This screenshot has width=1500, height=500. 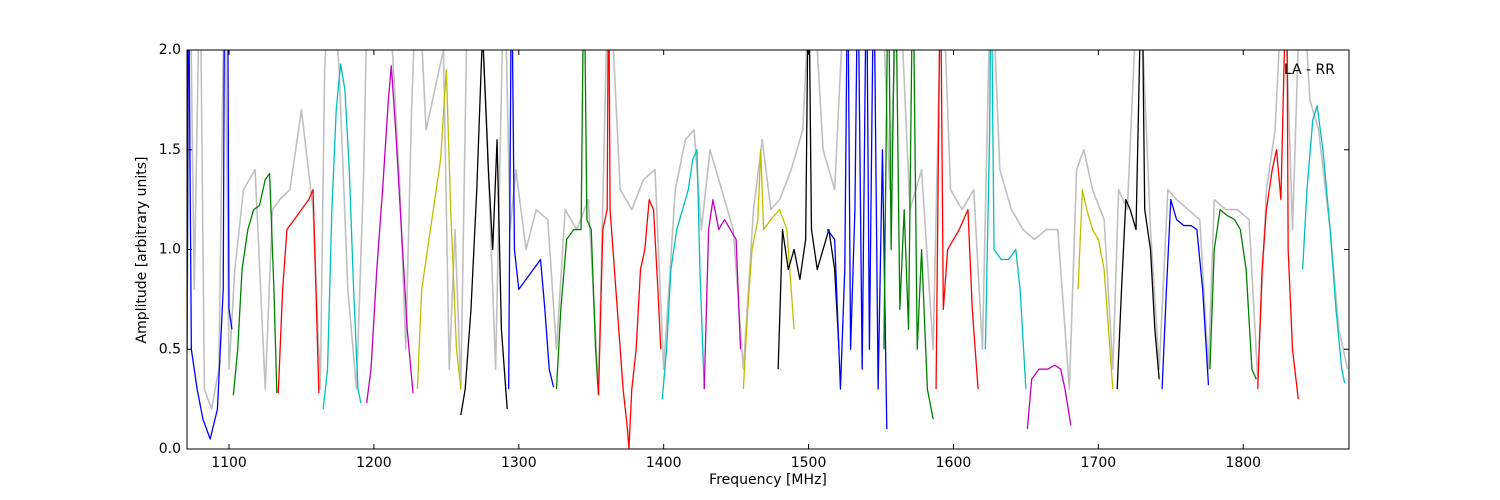 What do you see at coordinates (170, 250) in the screenshot?
I see `y-tick-label: 1.0` at bounding box center [170, 250].